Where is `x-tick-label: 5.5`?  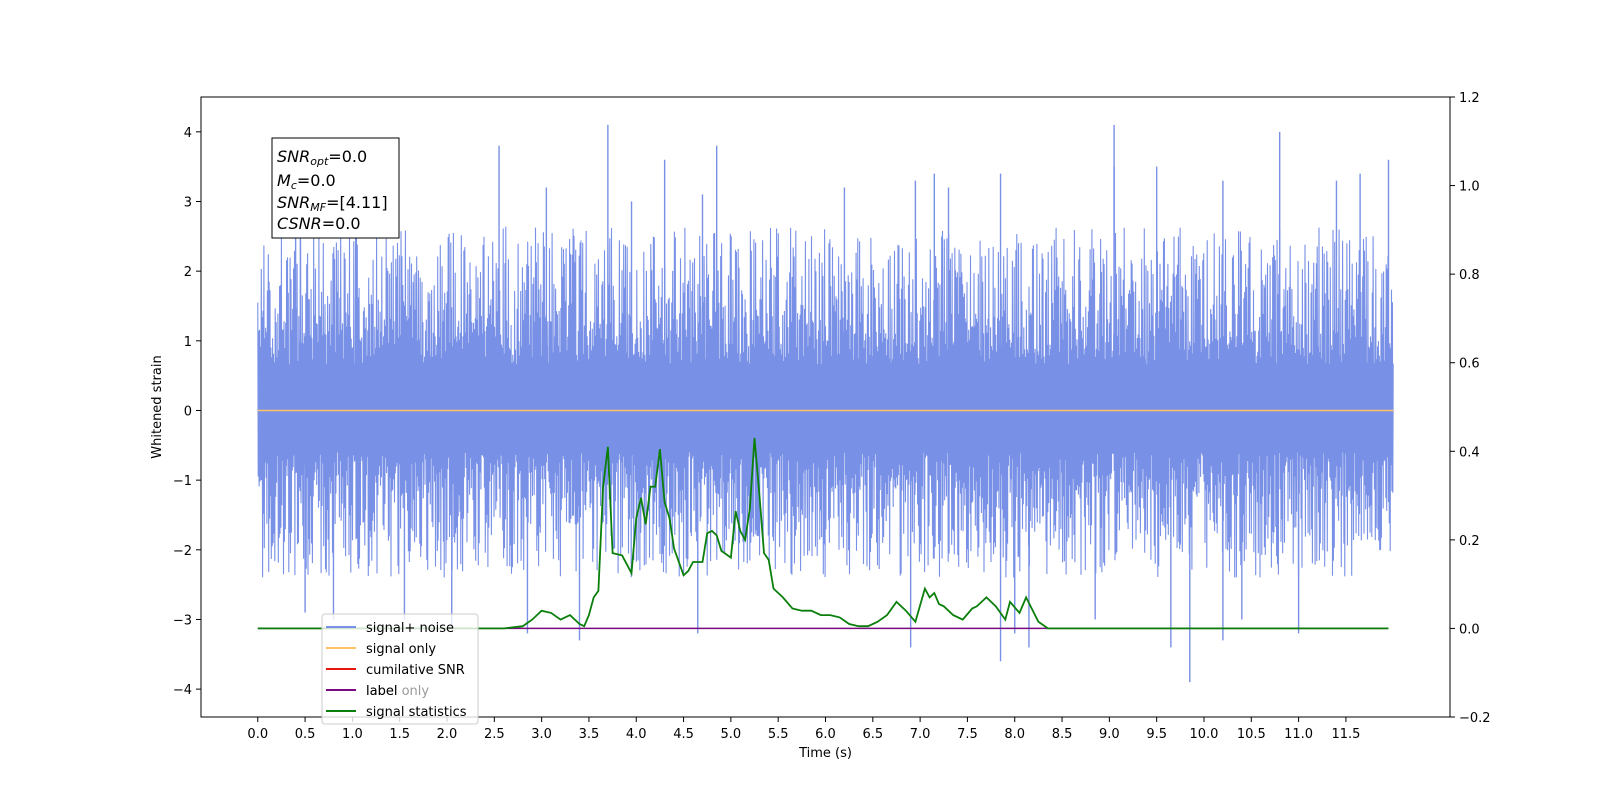 x-tick-label: 5.5 is located at coordinates (778, 734).